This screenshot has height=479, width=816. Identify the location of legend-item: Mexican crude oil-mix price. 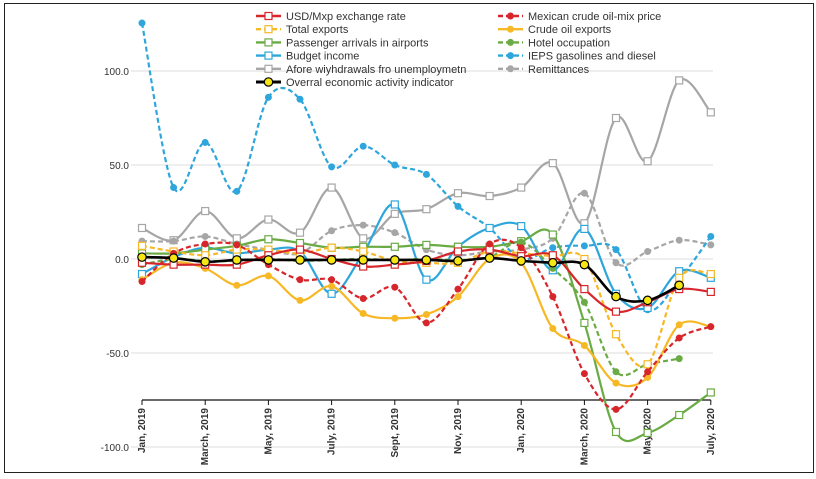
(579, 17).